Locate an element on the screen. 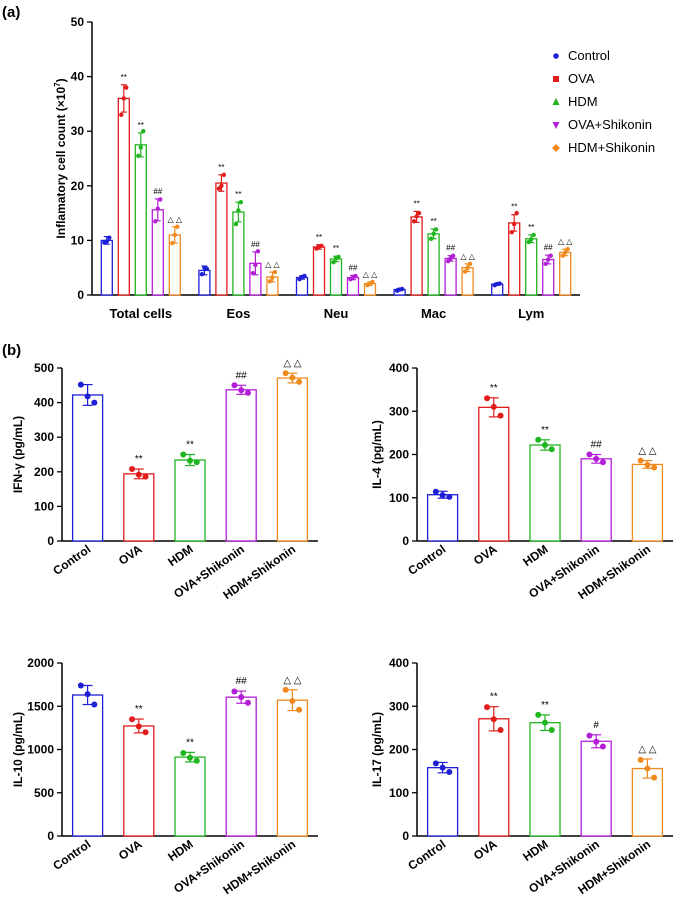 Image resolution: width=700 pixels, height=908 pixels. category-label: Neu is located at coordinates (336, 313).